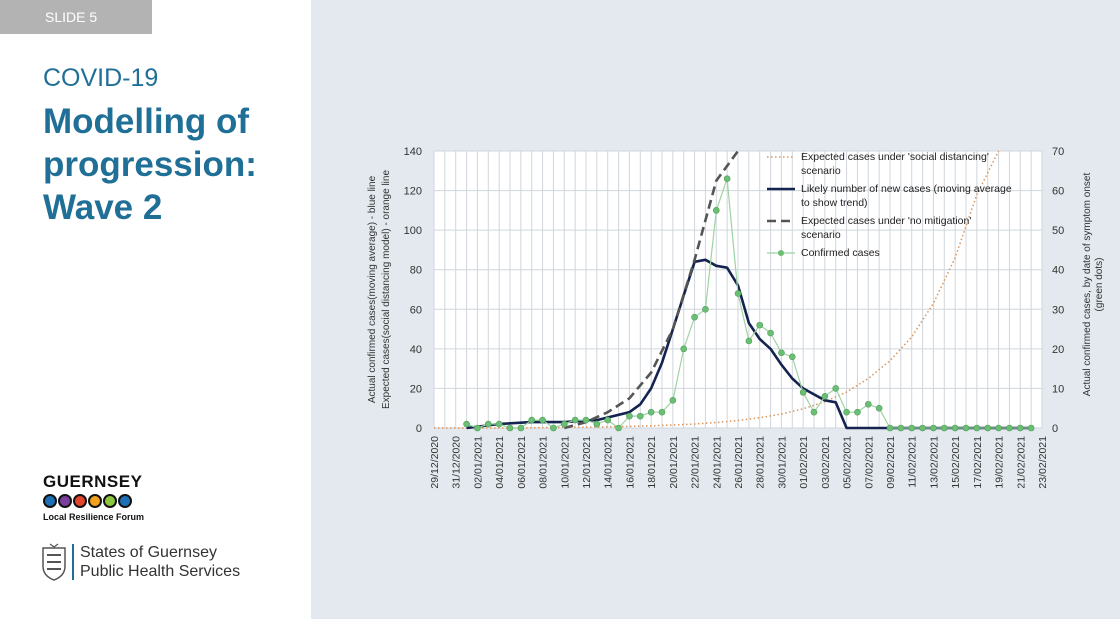 The height and width of the screenshot is (624, 1120). What do you see at coordinates (913, 462) in the screenshot?
I see `x-tick-label: 11/02/2021` at bounding box center [913, 462].